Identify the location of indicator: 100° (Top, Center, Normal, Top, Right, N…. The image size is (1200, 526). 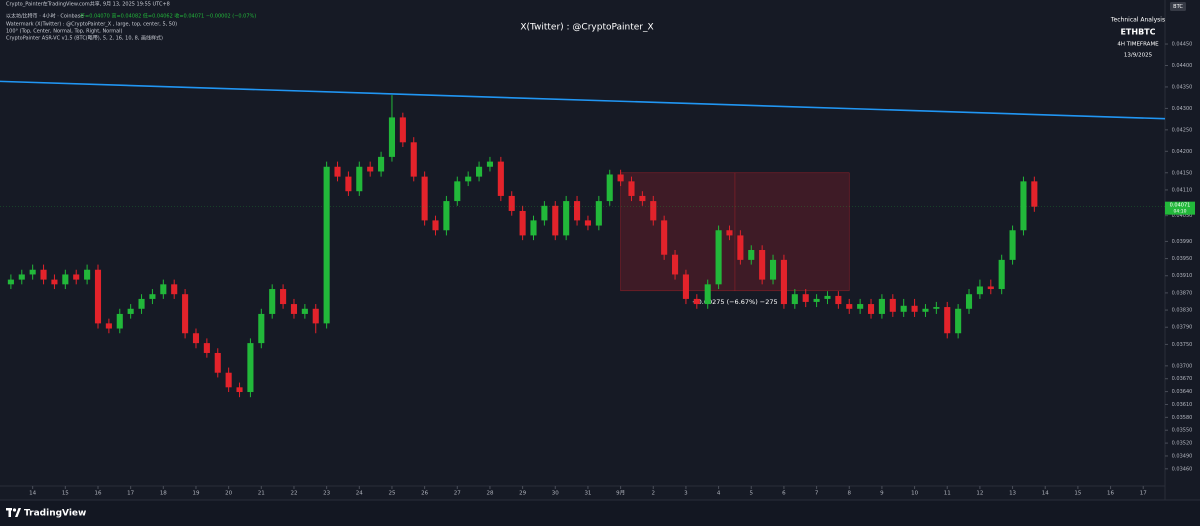
(64, 32).